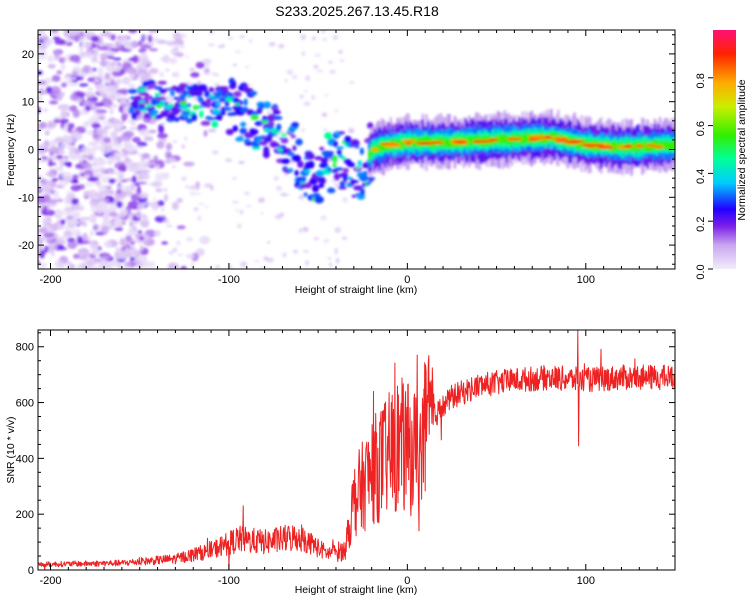 This screenshot has height=600, width=750. What do you see at coordinates (50, 581) in the screenshot?
I see `snr-x-tick-label: -200` at bounding box center [50, 581].